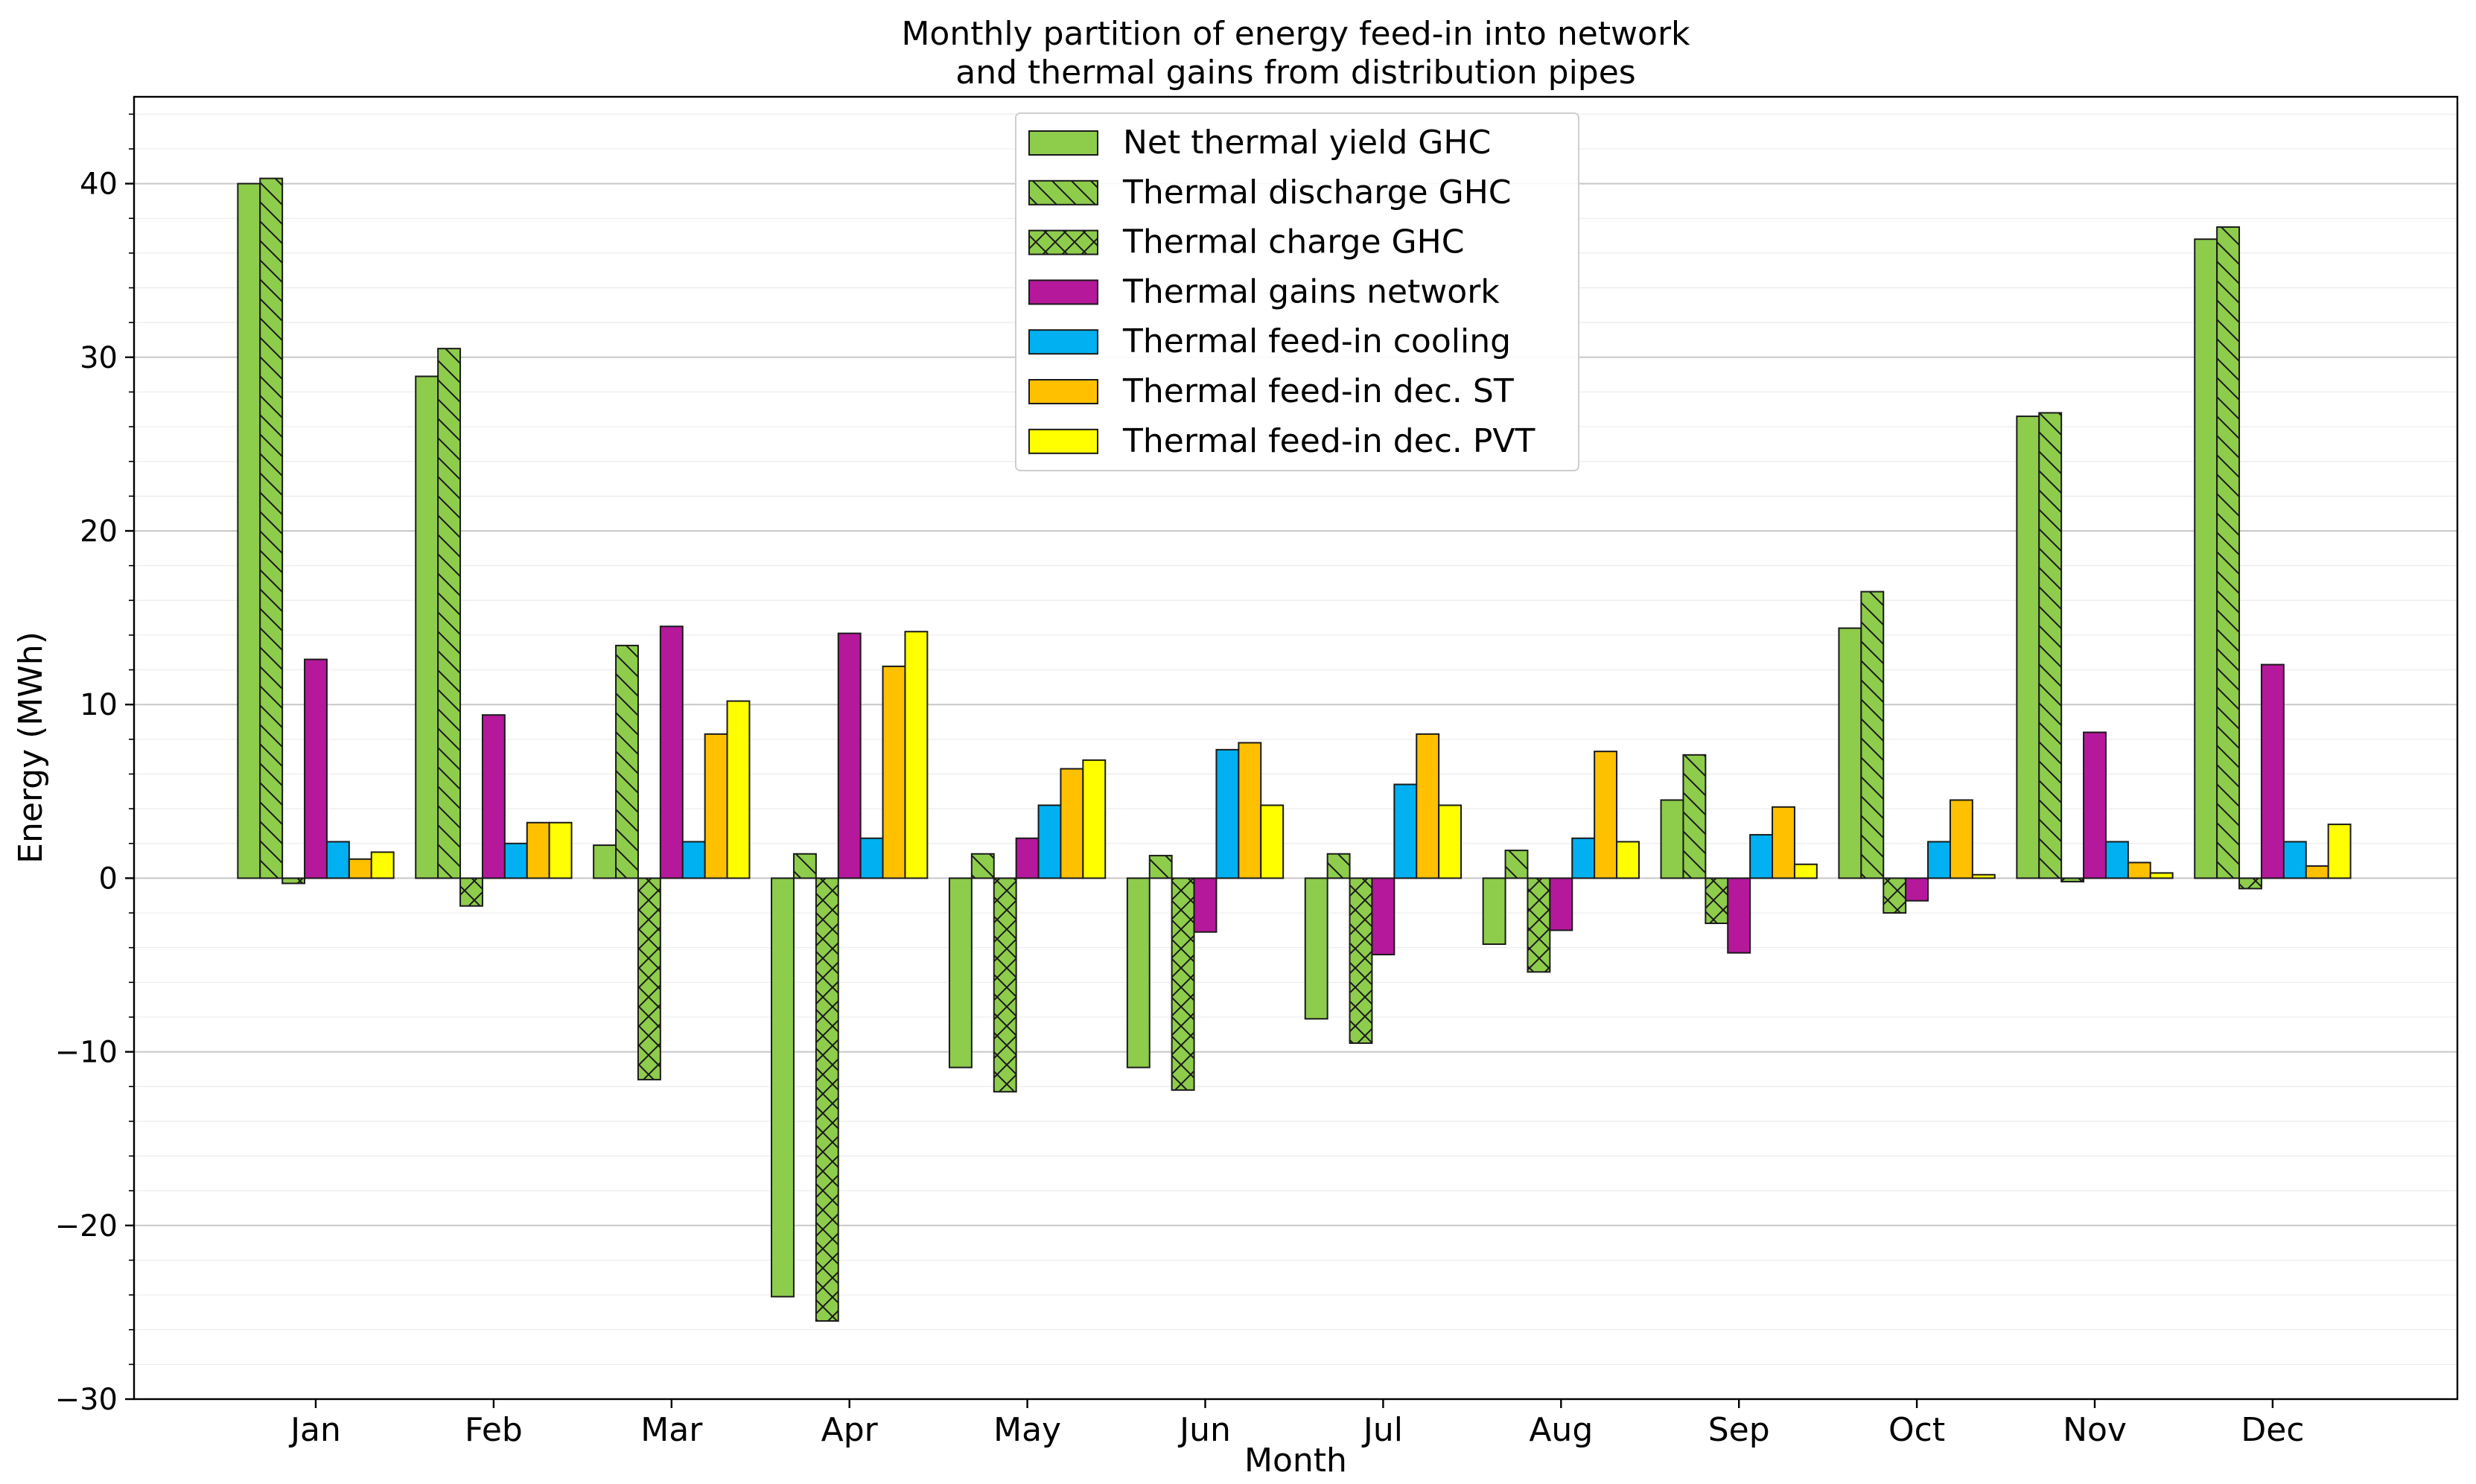  Describe the element at coordinates (1271, 391) in the screenshot. I see `legend-item: Thermal feed-in dec. ST` at that location.